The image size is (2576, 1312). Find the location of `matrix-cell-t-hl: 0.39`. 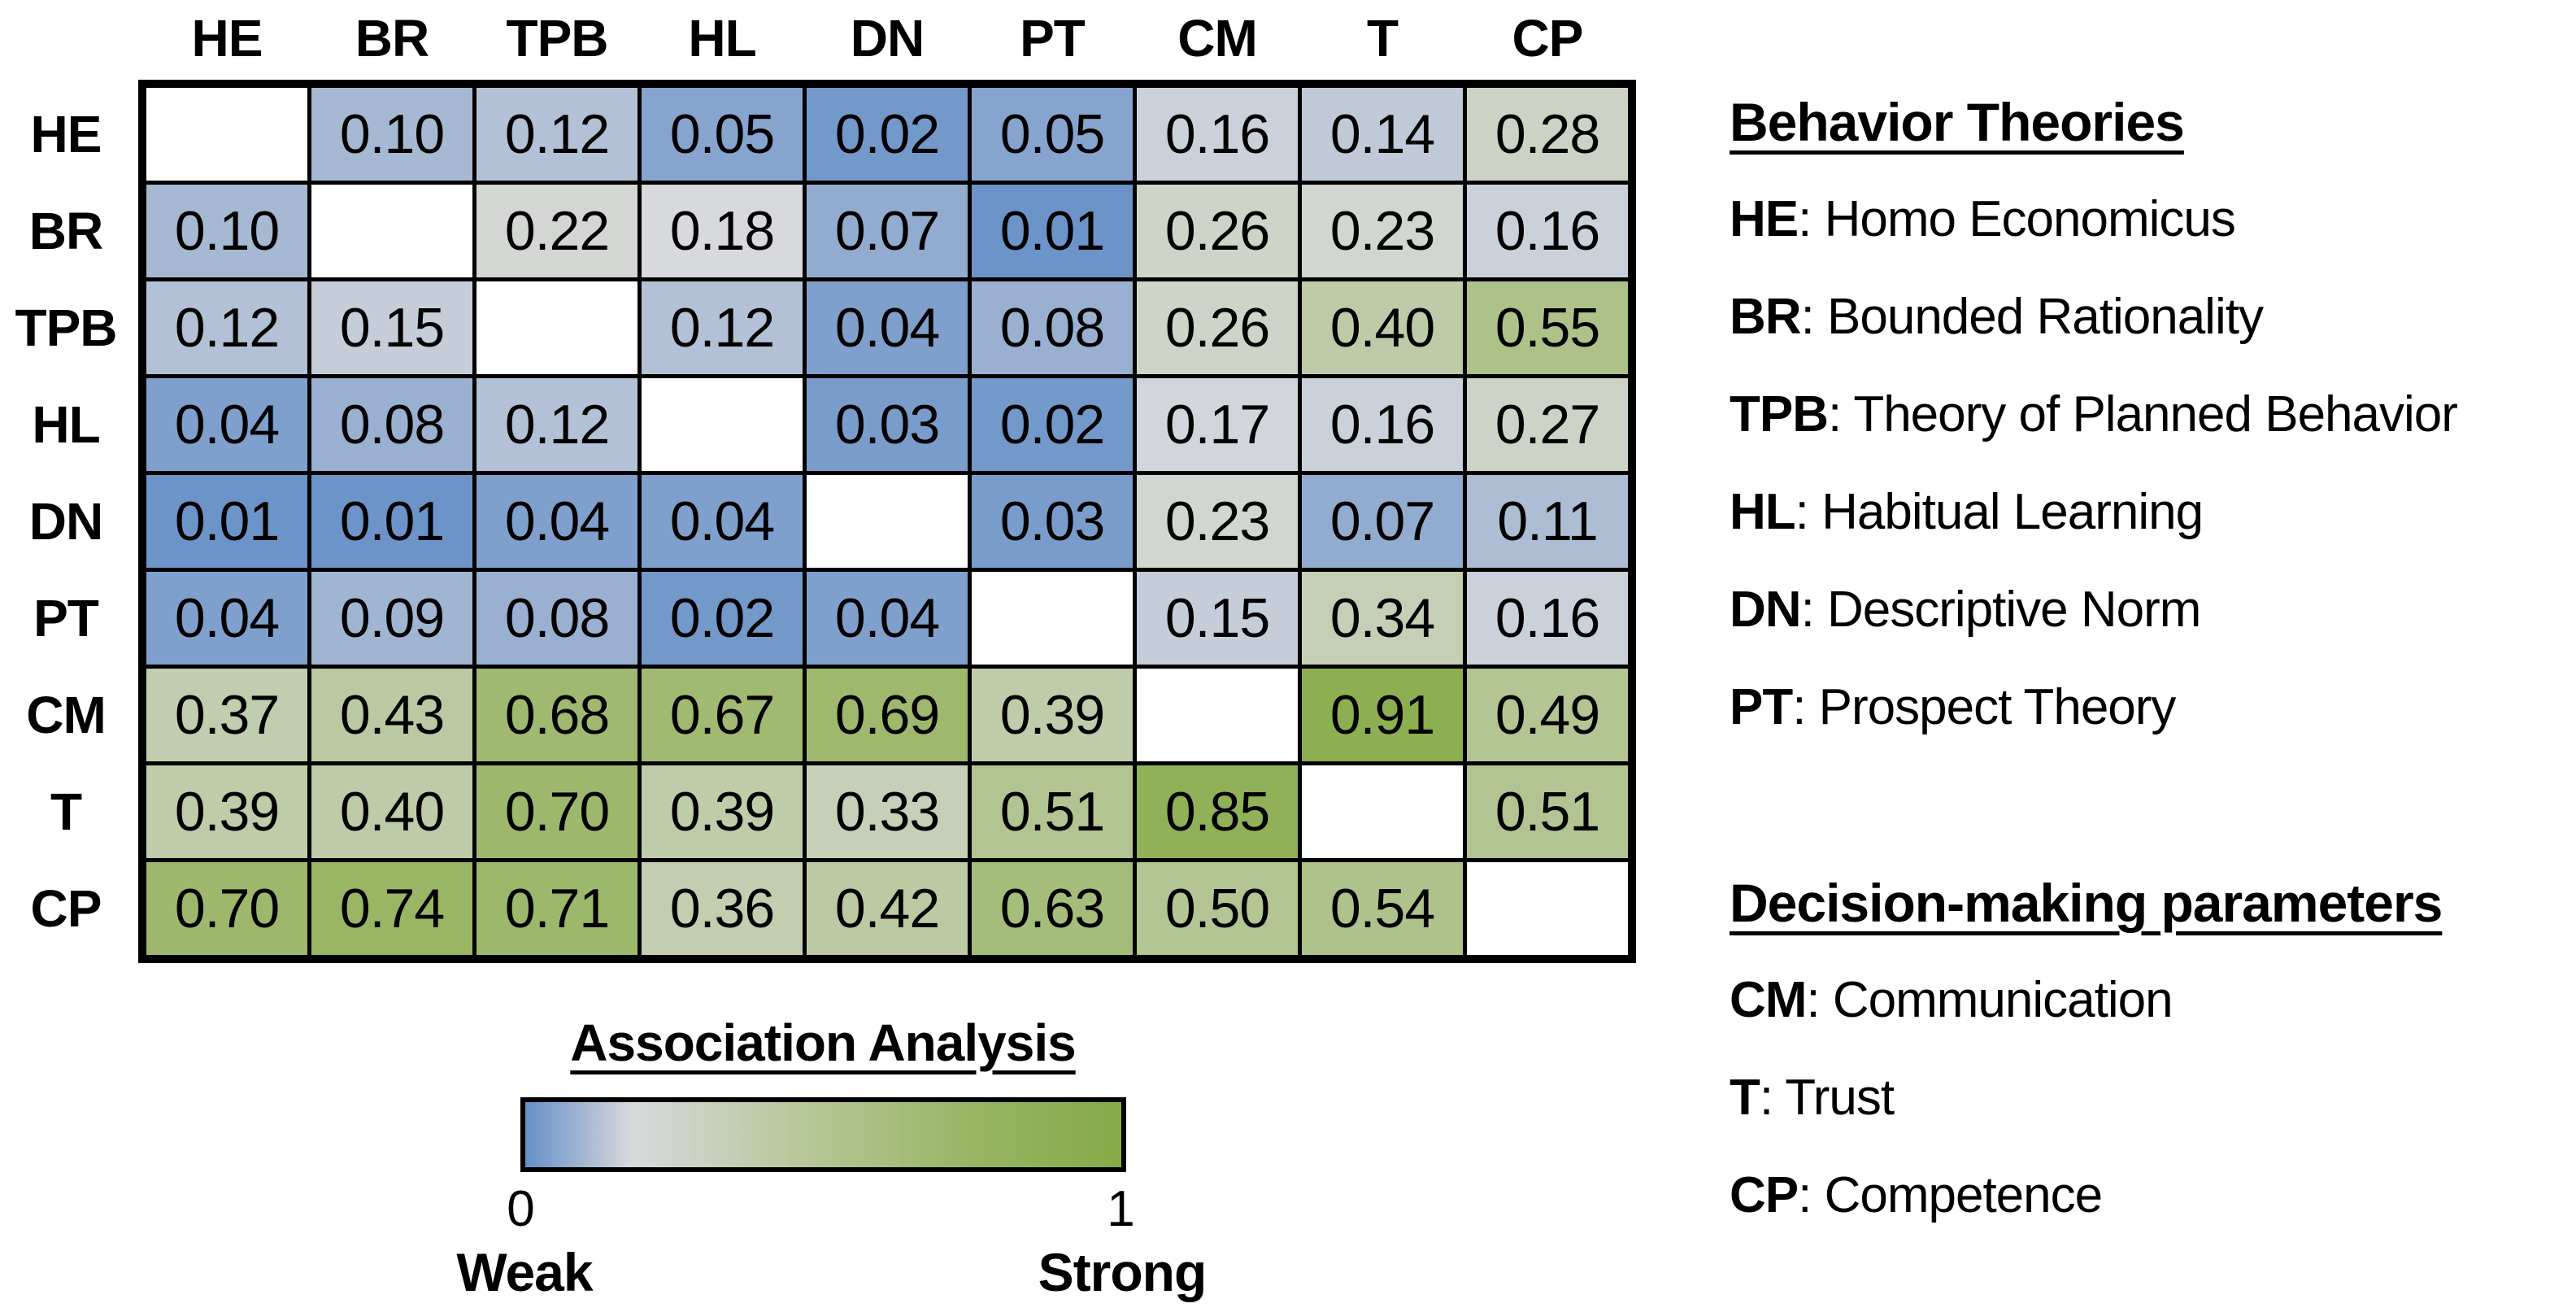

matrix-cell-t-hl: 0.39 is located at coordinates (723, 811).